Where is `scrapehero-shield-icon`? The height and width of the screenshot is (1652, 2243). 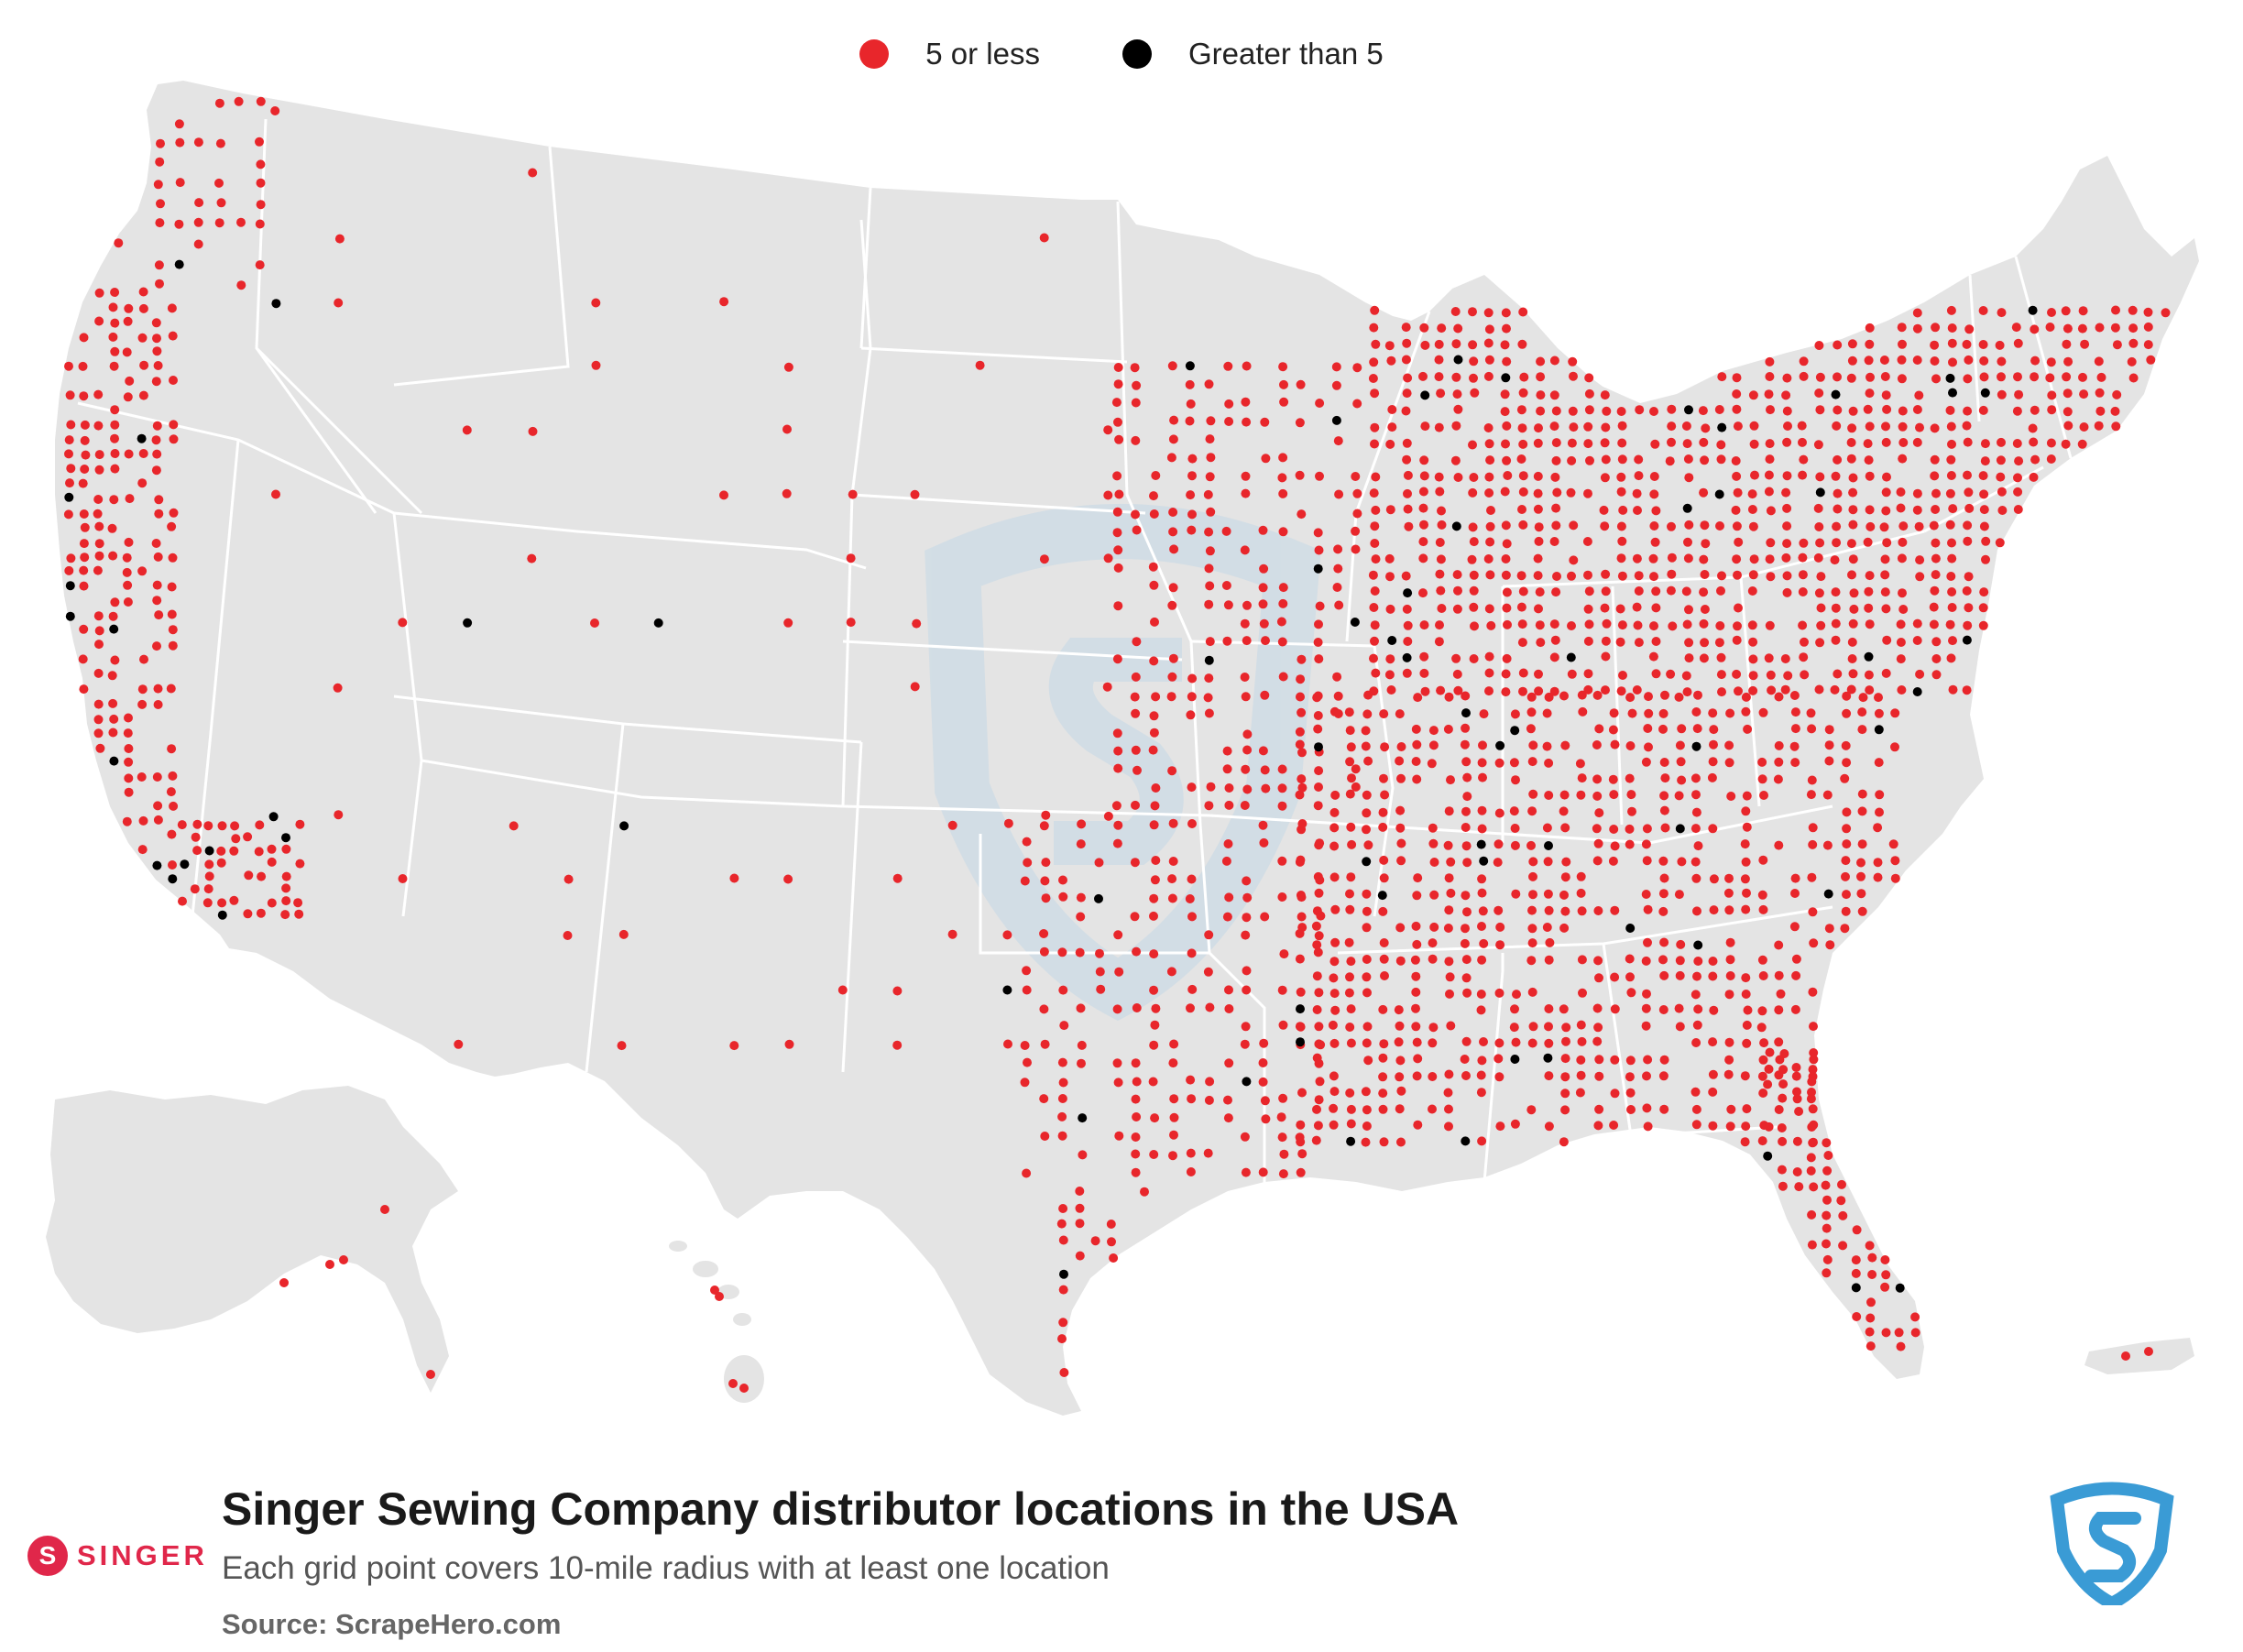
scrapehero-shield-icon is located at coordinates (2112, 1543).